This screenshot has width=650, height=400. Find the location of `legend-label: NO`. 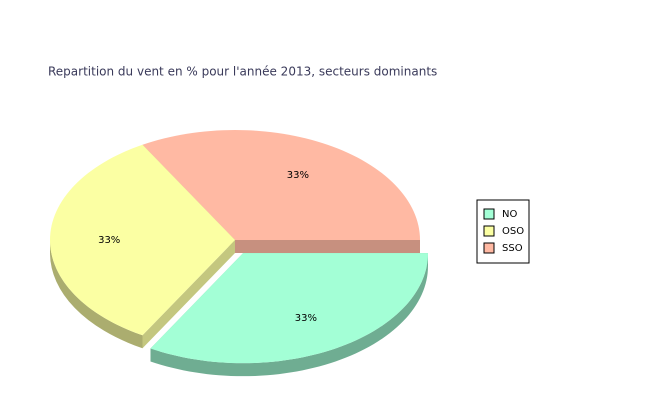

legend-label: NO is located at coordinates (509, 214).